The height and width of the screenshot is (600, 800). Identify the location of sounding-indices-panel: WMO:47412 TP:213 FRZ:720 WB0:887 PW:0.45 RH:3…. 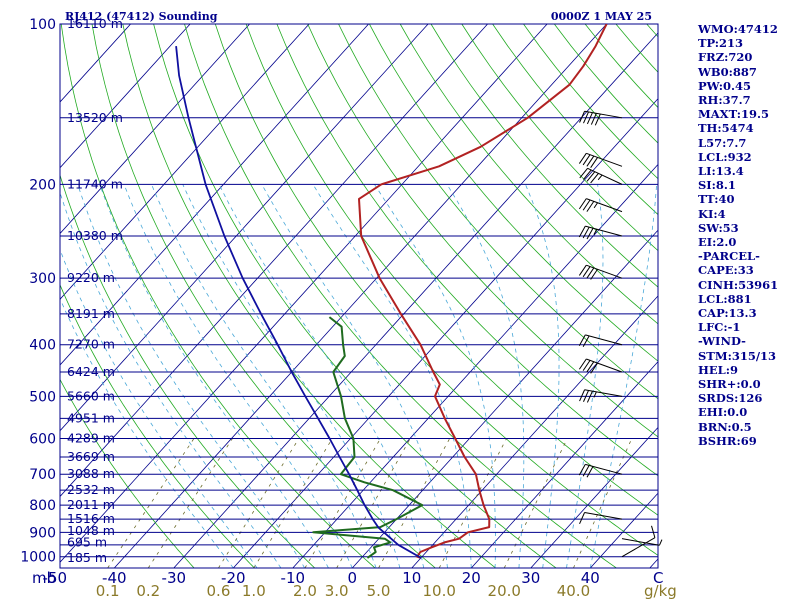
(749, 235).